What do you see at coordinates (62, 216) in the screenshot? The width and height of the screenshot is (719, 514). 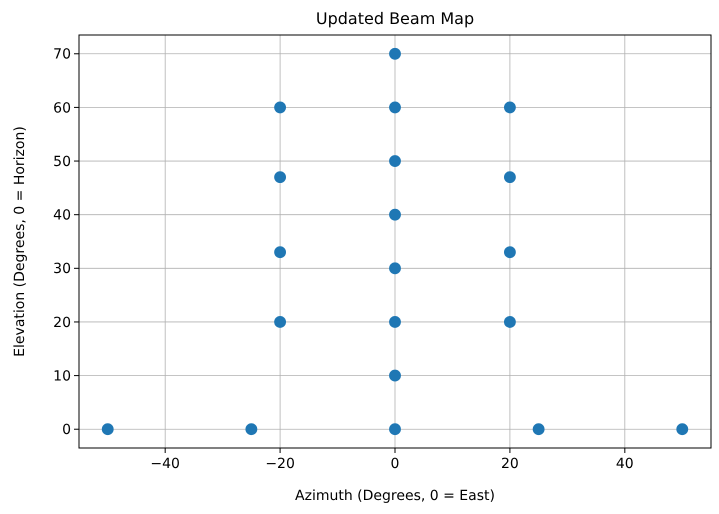 I see `y-tick-label: 40` at bounding box center [62, 216].